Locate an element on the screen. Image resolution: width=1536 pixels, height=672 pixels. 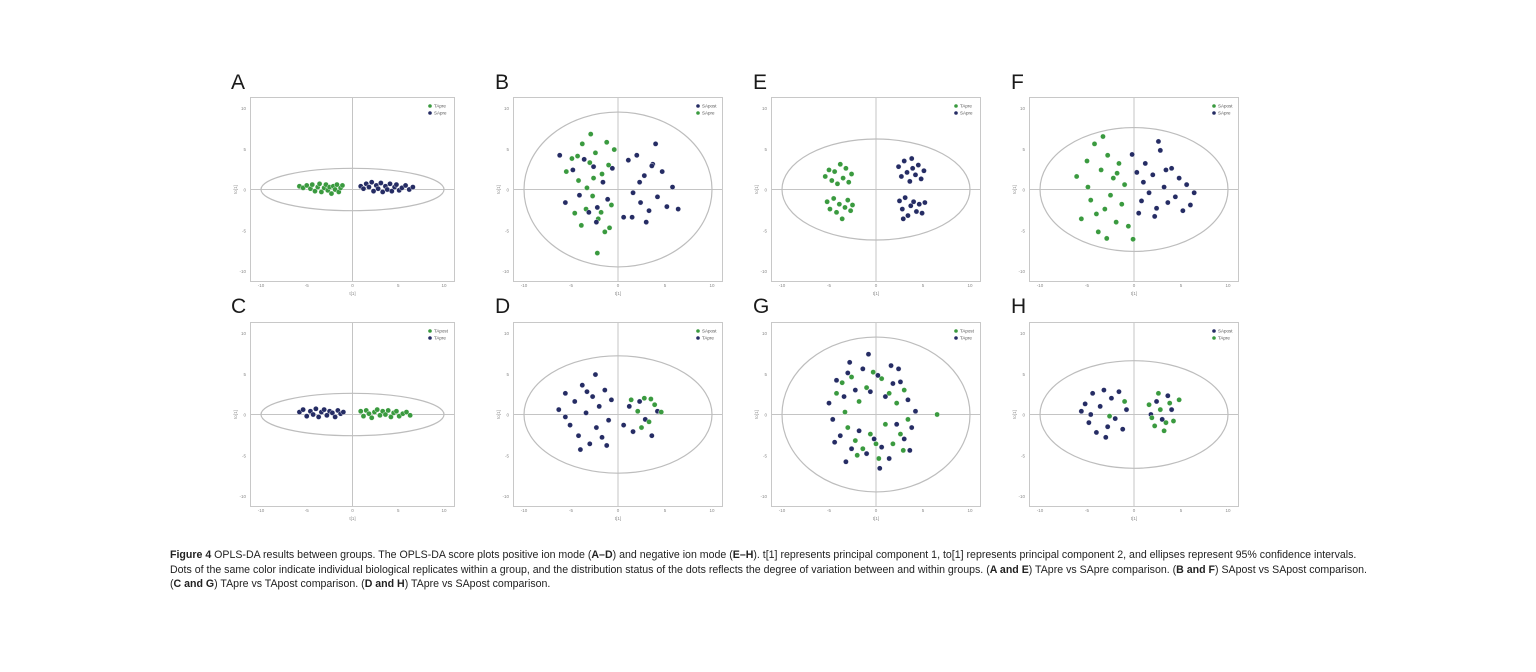
y-tick-label: -5 is located at coordinates (765, 230).